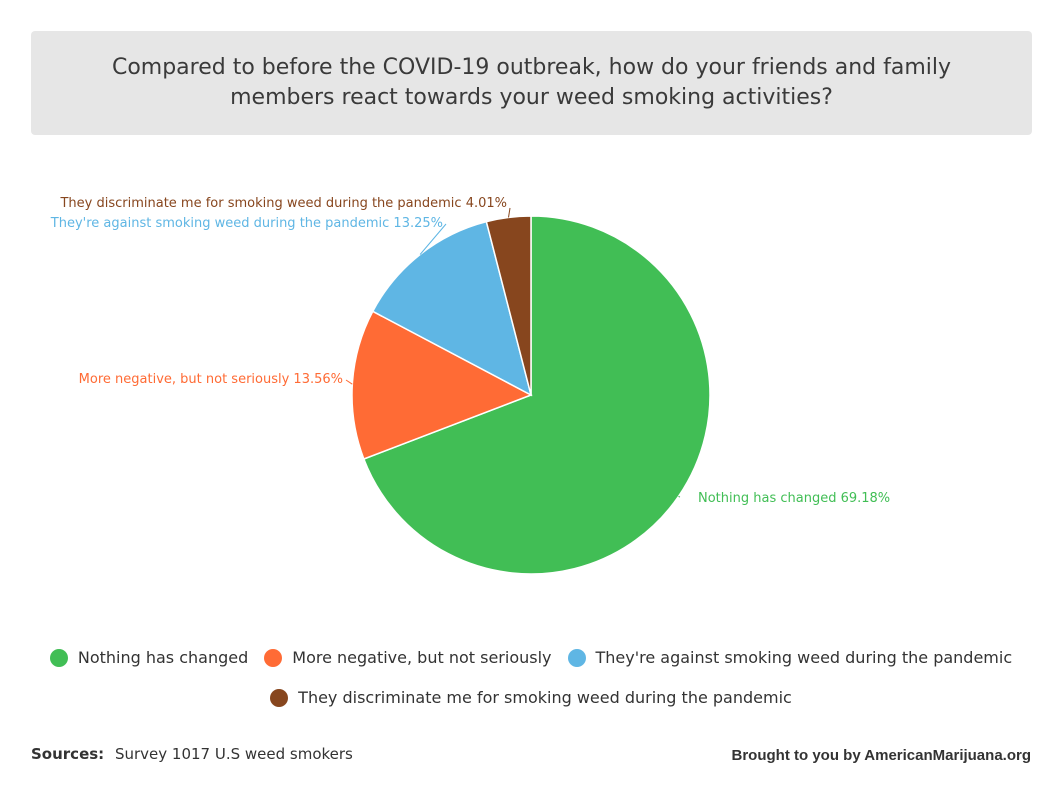 Image resolution: width=1062 pixels, height=801 pixels. Describe the element at coordinates (508, 305) in the screenshot. I see `pie-slice-discriminate` at that location.